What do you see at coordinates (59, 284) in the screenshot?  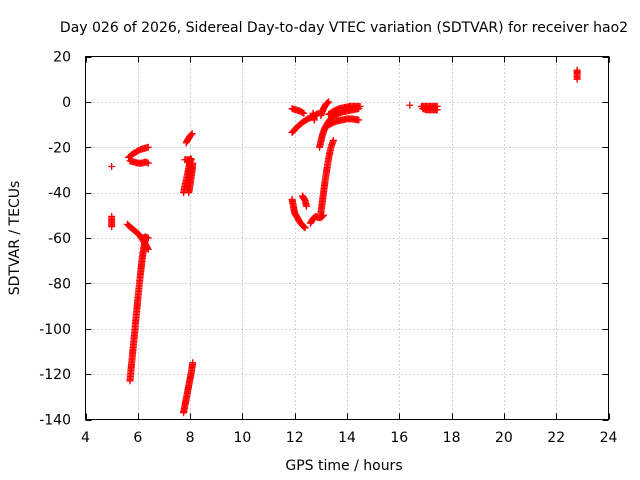 I see `y-tick-label: -80` at bounding box center [59, 284].